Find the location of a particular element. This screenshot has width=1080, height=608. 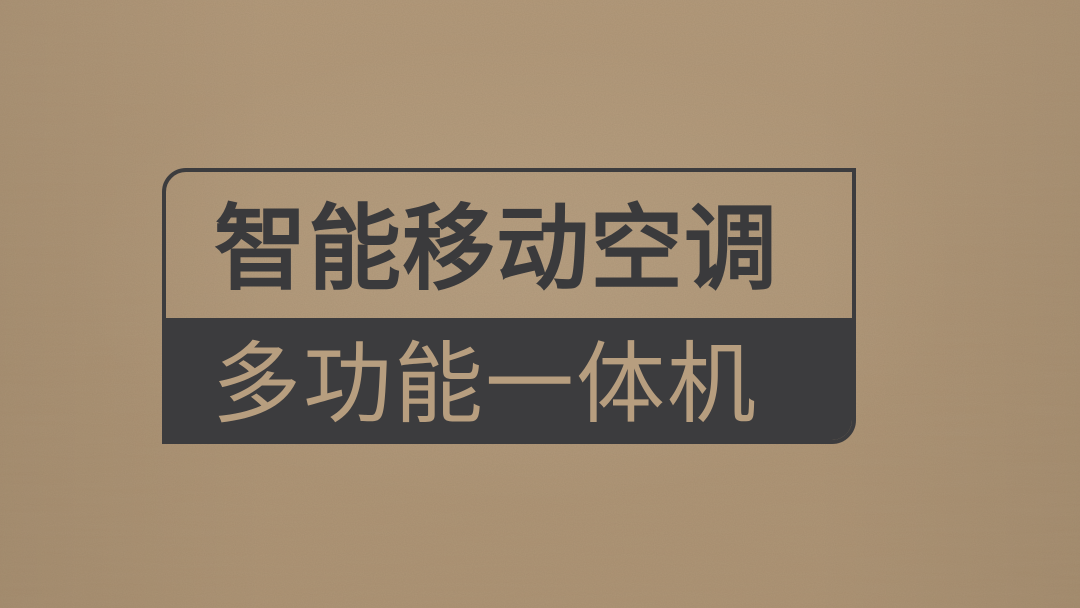

label-line-1: 智能移动空调 is located at coordinates (496, 249).